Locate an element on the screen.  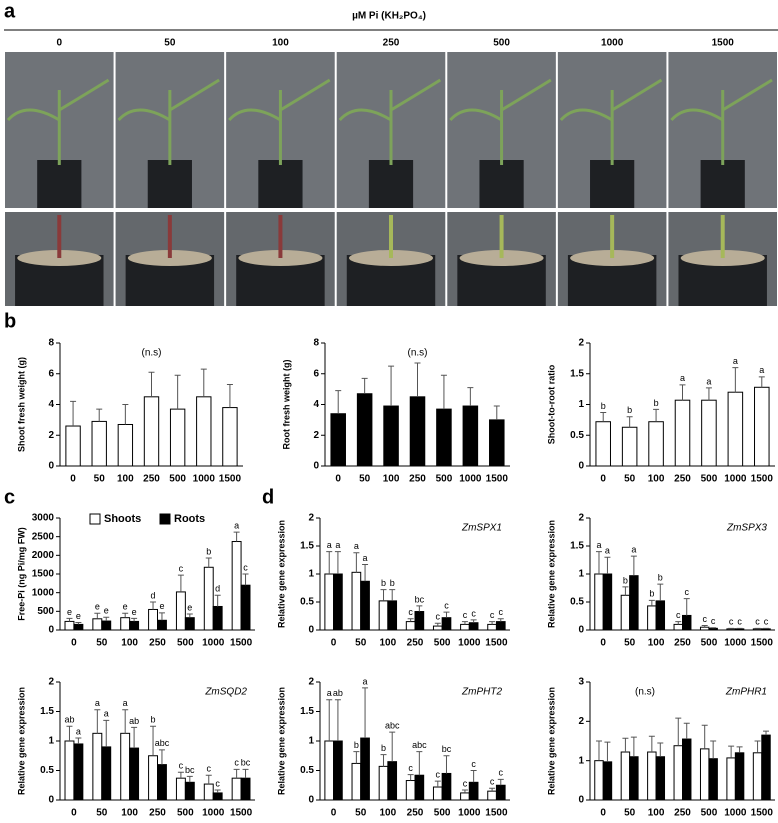
y-tick-label: 1000 is located at coordinates (43, 592).